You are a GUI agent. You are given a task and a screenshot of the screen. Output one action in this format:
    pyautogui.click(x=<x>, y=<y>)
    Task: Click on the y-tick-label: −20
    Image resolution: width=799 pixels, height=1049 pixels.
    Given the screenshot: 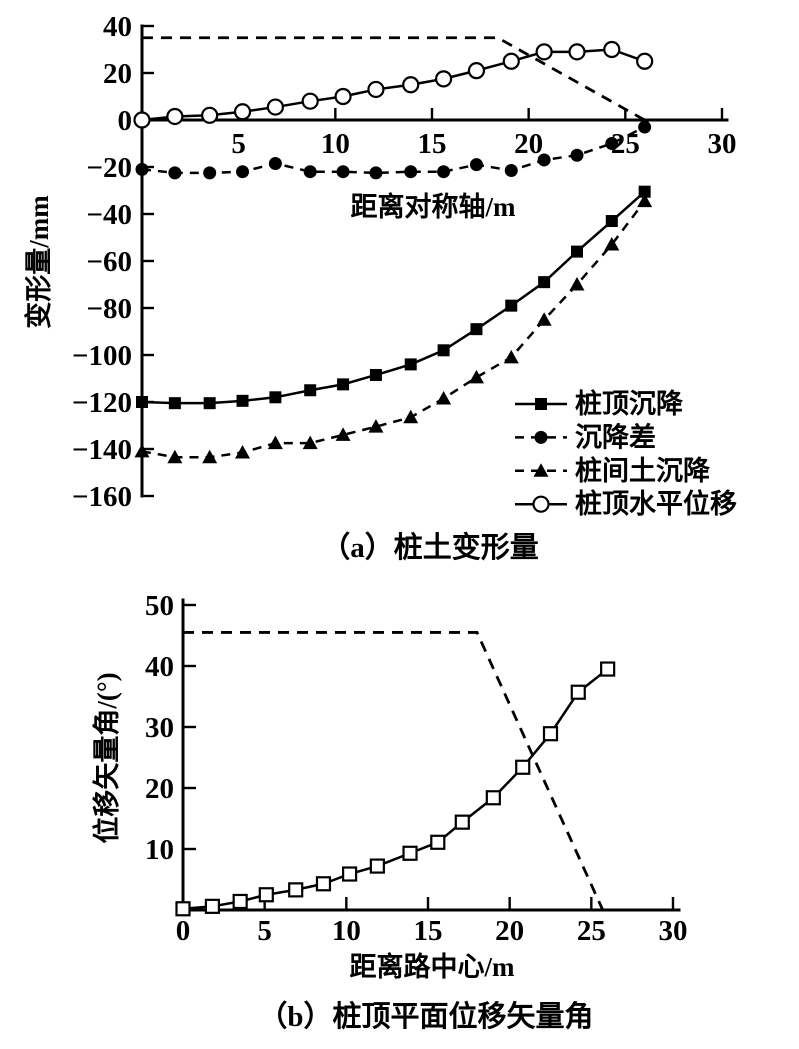 What is the action you would take?
    pyautogui.click(x=109, y=168)
    